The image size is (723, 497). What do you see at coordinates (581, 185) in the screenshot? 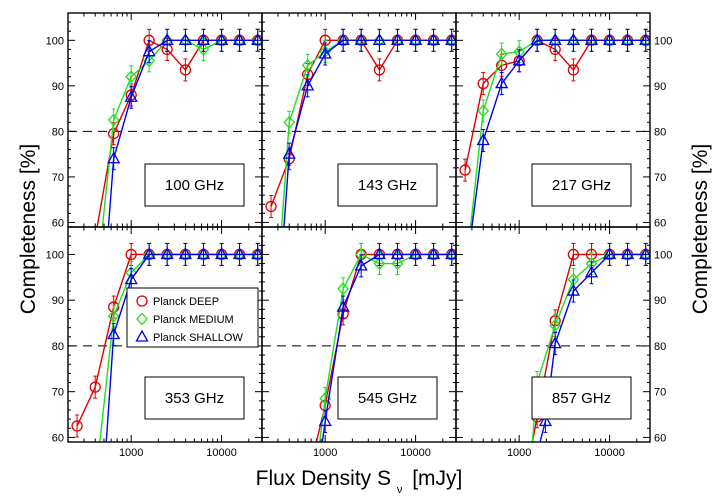
I see `panel-label: 217 GHz` at bounding box center [581, 185].